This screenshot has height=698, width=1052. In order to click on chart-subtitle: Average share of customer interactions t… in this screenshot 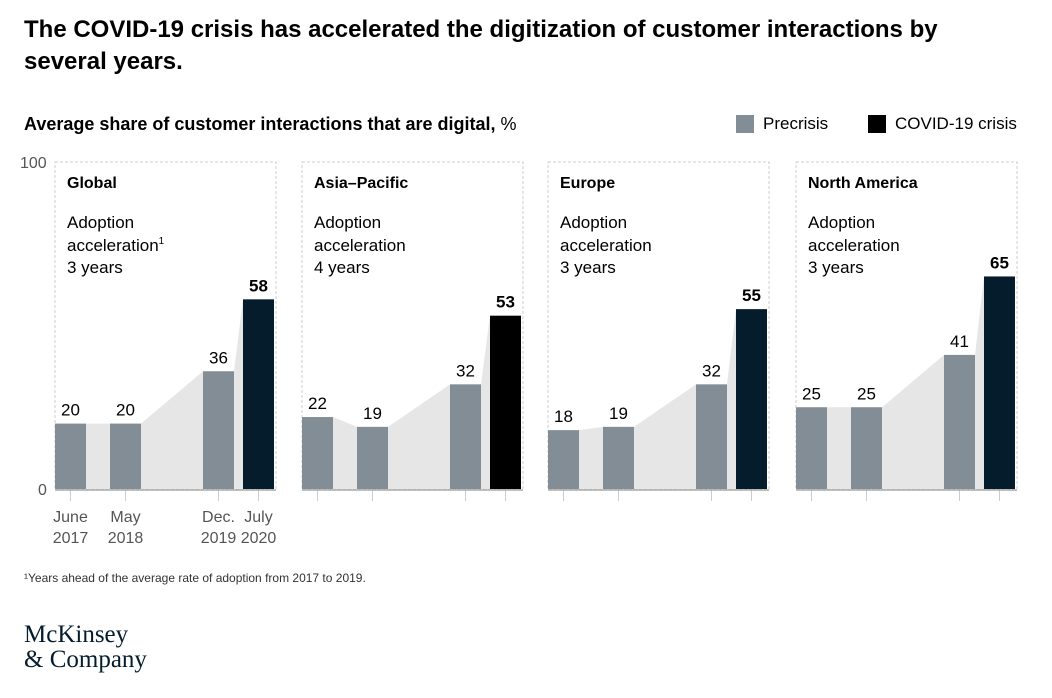, I will do `click(270, 124)`.